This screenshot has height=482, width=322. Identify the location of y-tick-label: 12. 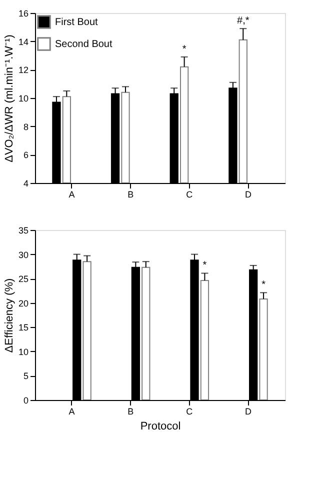
(23, 70).